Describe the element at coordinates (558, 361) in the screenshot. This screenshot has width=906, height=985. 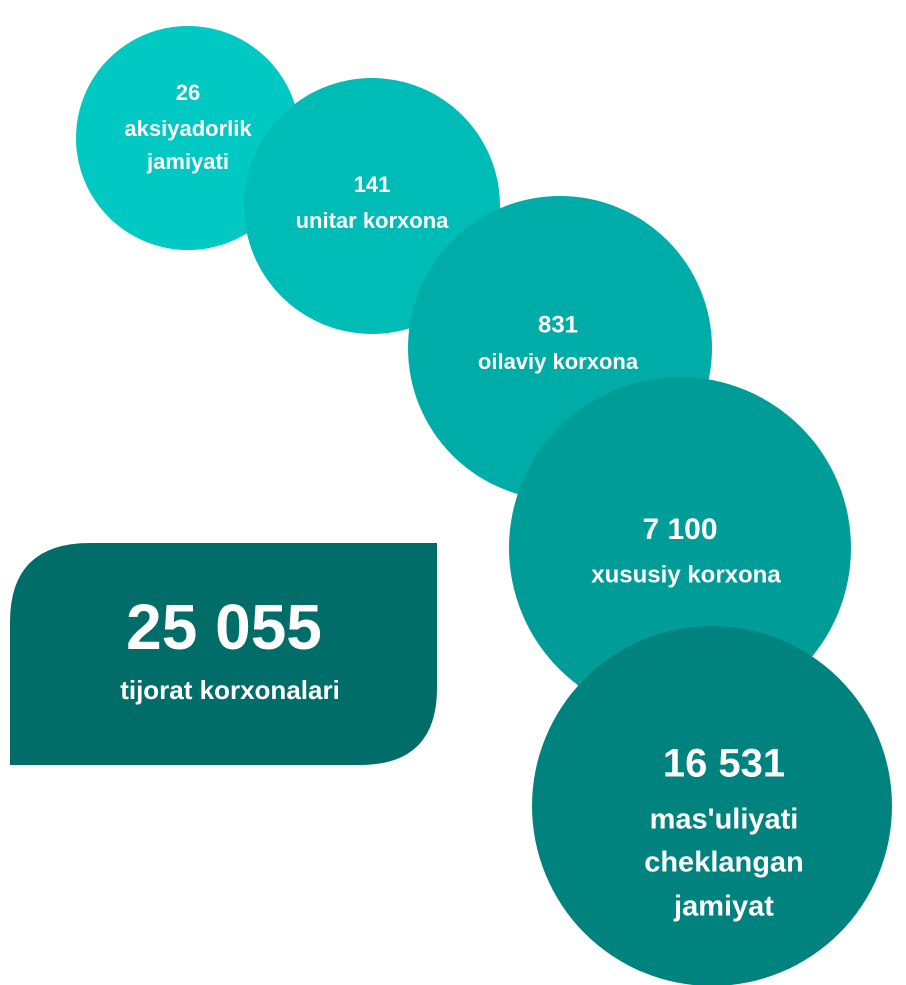
I see `node-label: oilaviy korxona` at that location.